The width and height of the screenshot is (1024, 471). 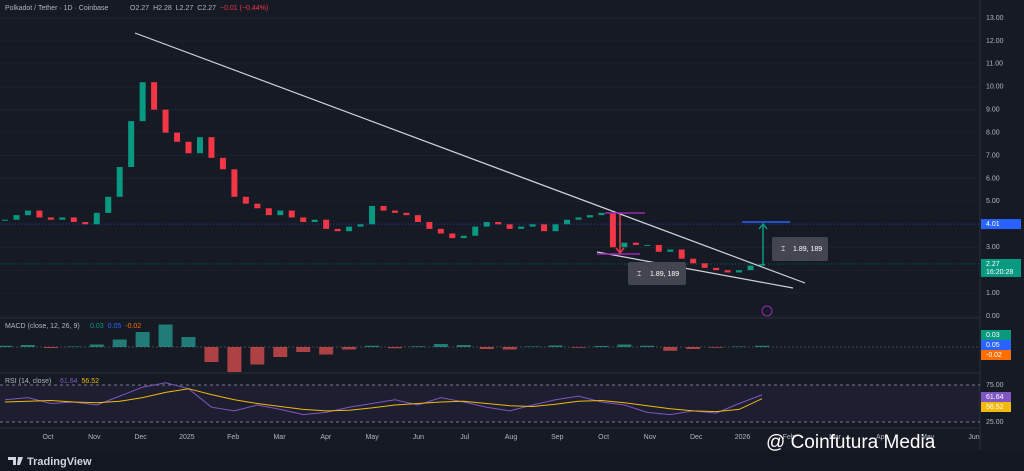 What do you see at coordinates (993, 110) in the screenshot?
I see `y-tick-label: 9.00` at bounding box center [993, 110].